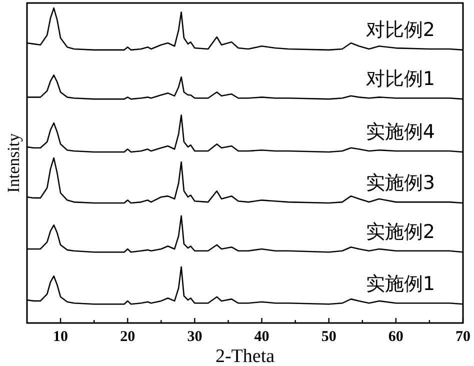 Image resolution: width=474 pixels, height=366 pixels. What do you see at coordinates (400, 29) in the screenshot?
I see `series-label: 对比例2` at bounding box center [400, 29].